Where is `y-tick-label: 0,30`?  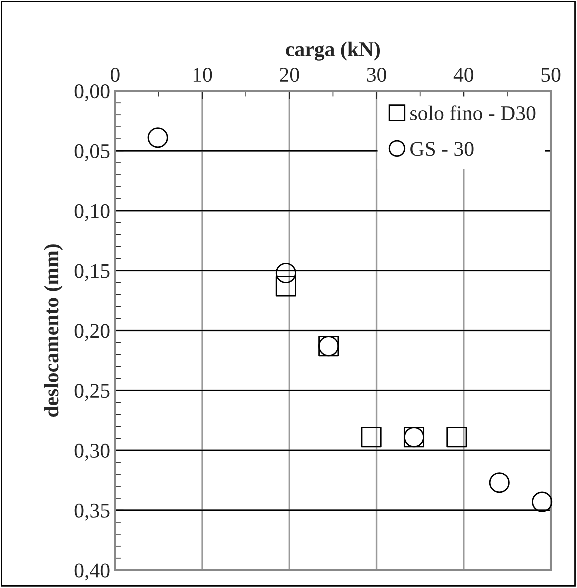 y-tick-label: 0,30 is located at coordinates (92, 452).